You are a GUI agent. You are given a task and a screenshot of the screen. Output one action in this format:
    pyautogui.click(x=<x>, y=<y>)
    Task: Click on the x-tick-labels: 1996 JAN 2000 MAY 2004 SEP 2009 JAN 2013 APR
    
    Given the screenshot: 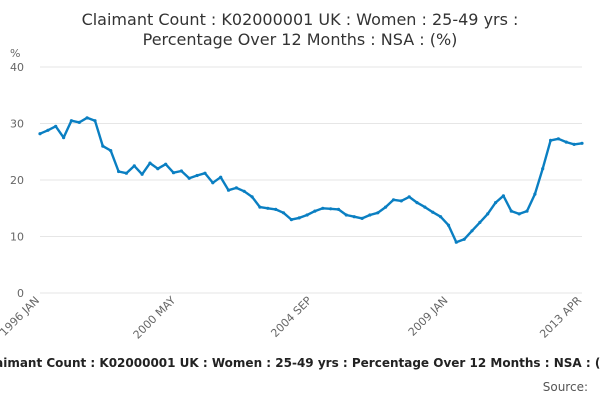 What is the action you would take?
    pyautogui.click(x=292, y=318)
    